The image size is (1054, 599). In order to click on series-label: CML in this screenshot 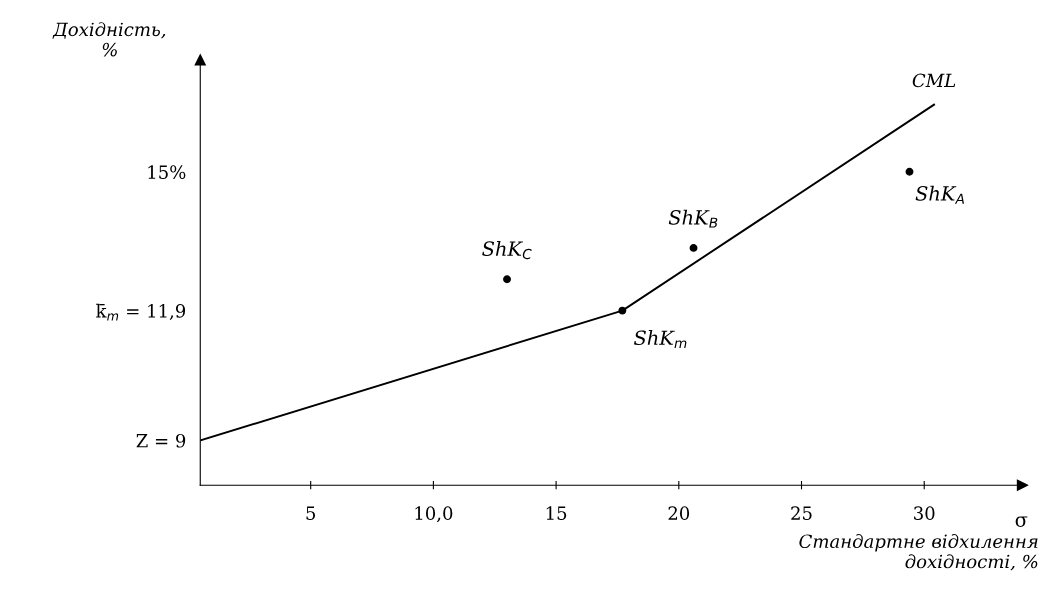, I will do `click(934, 80)`.